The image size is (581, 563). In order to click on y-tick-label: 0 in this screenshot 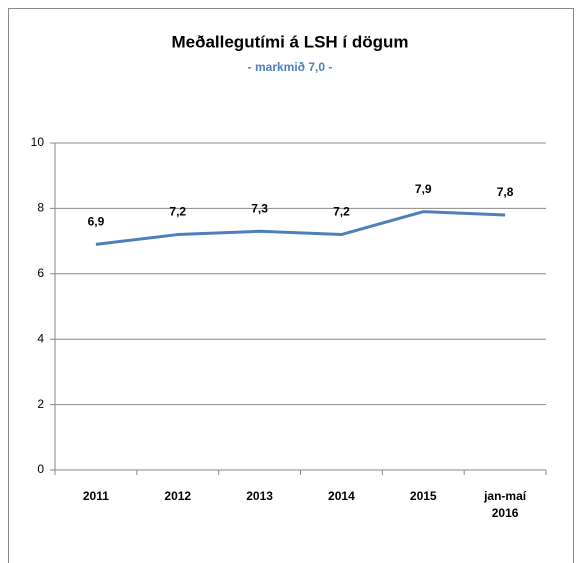, I will do `click(40, 469)`.